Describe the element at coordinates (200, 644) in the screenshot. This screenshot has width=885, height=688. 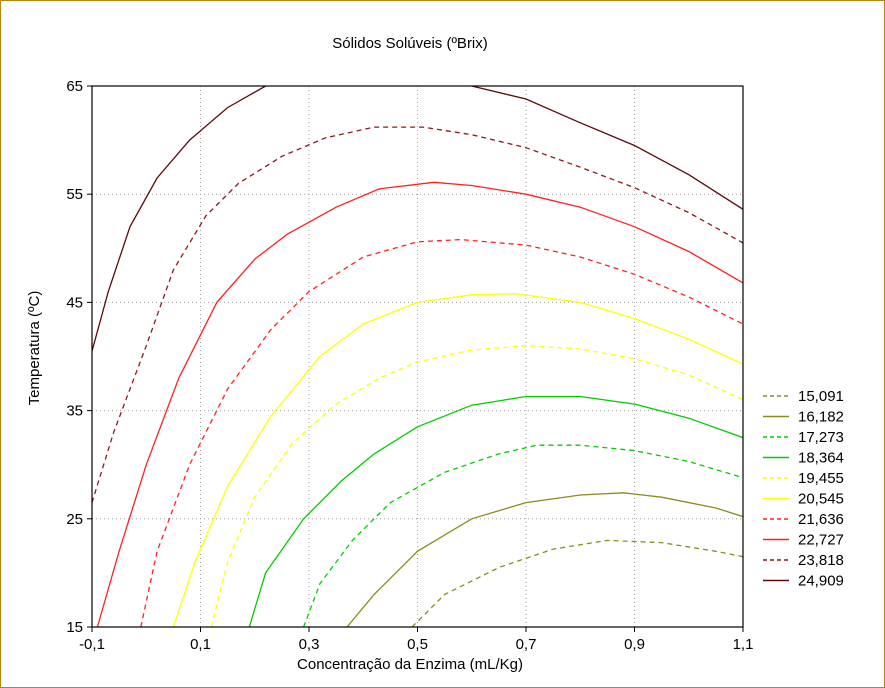
I see `x-tick-label: 0,1` at that location.